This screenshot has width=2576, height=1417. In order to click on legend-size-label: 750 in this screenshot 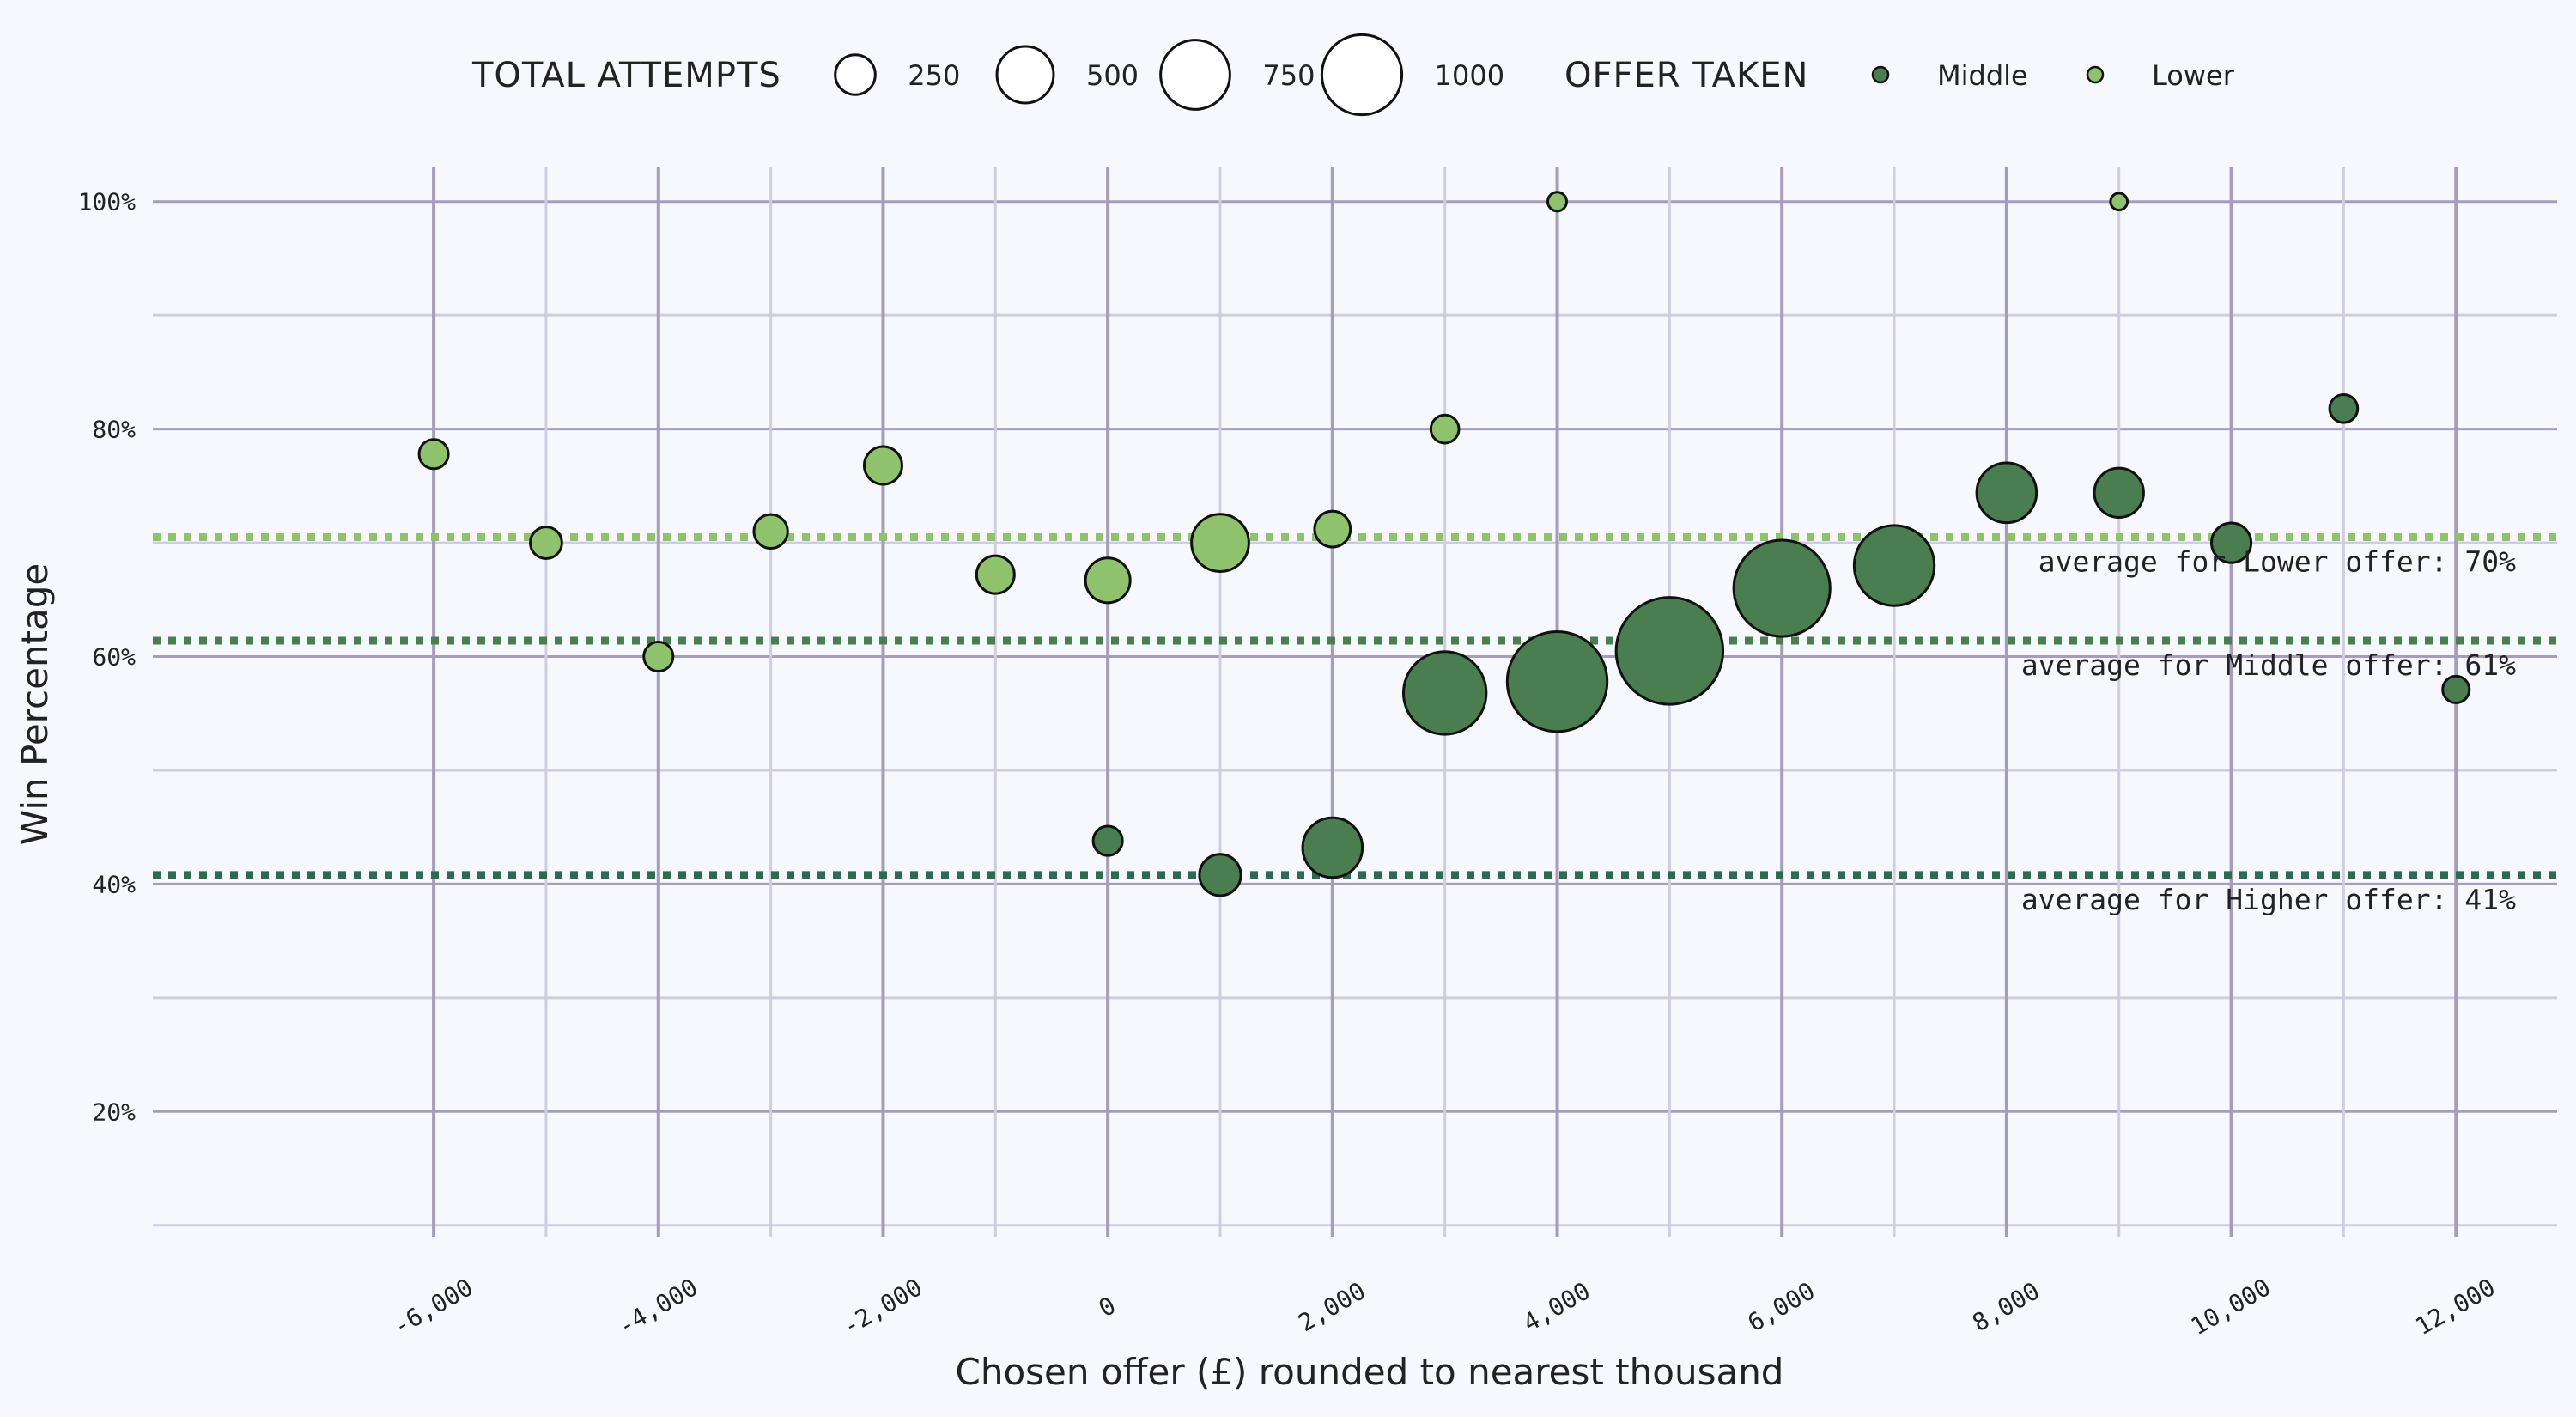, I will do `click(1288, 75)`.